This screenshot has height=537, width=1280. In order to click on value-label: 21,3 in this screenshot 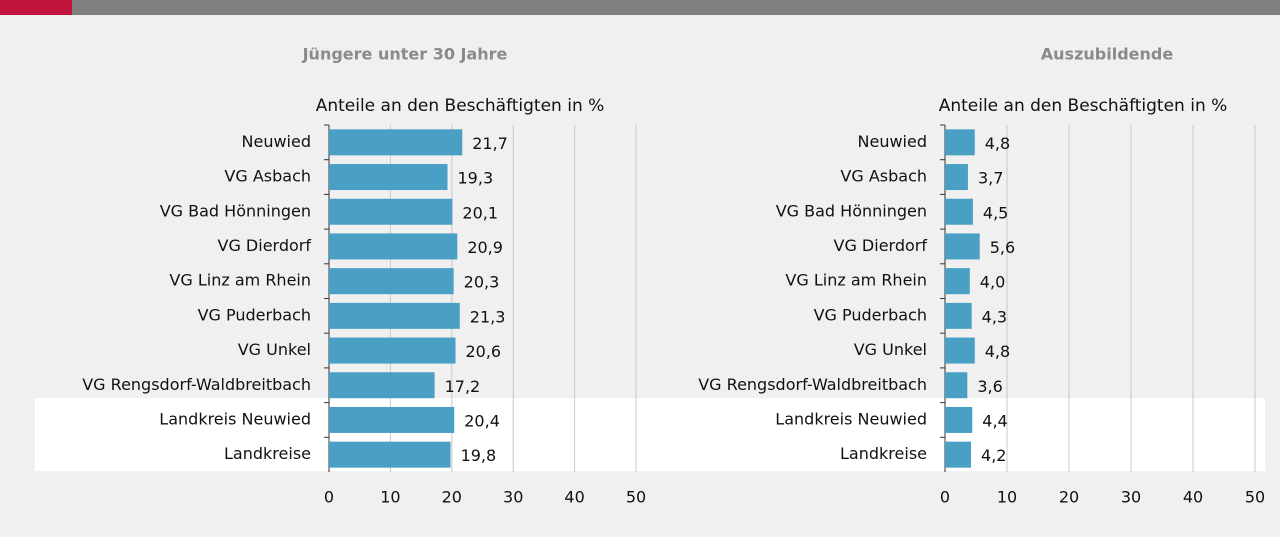, I will do `click(488, 316)`.